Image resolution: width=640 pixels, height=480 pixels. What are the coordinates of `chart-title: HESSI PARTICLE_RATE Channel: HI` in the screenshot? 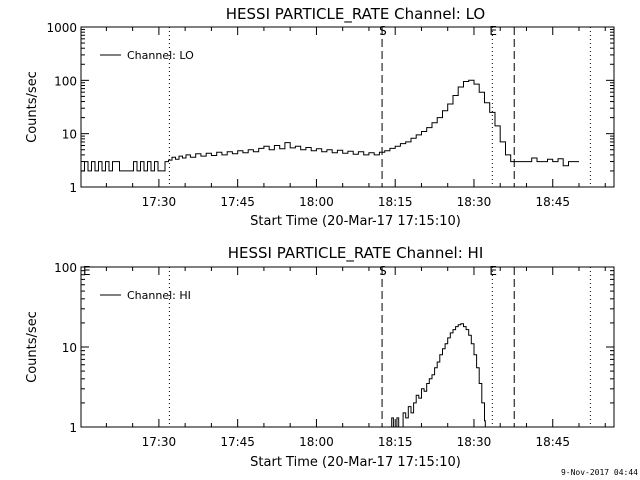 It's located at (356, 253).